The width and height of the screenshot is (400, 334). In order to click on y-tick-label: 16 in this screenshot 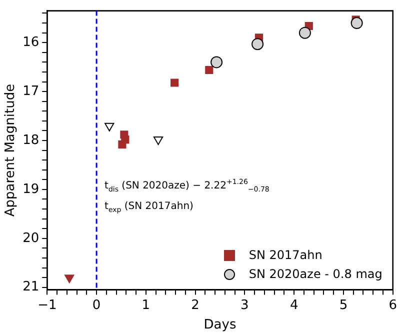, I will do `click(31, 42)`.